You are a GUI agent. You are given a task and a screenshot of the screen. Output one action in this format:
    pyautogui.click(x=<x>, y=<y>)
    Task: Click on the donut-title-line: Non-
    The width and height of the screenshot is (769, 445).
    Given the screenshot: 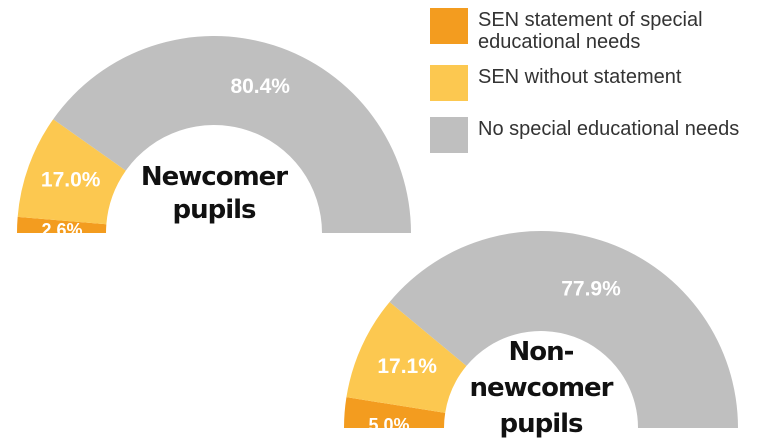 What is the action you would take?
    pyautogui.click(x=541, y=352)
    